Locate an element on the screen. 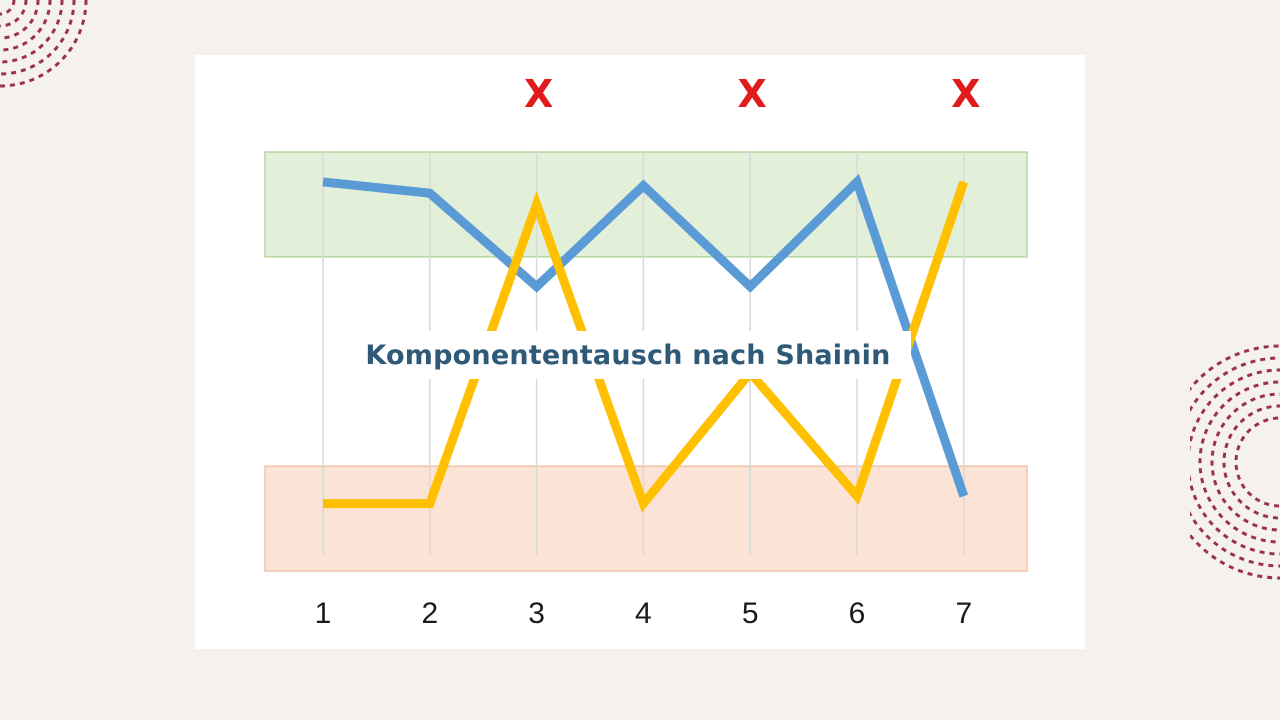 This screenshot has height=720, width=1280. good-band is located at coordinates (646, 204).